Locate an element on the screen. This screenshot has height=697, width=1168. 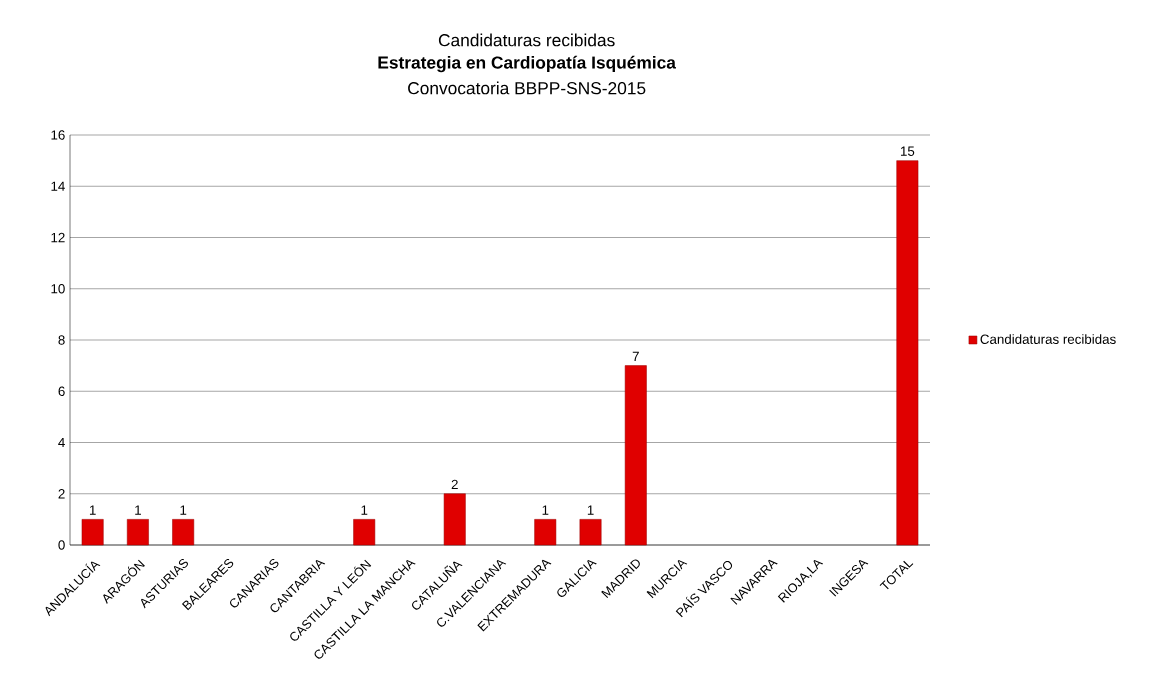
y-tick-label: 14 is located at coordinates (58, 186).